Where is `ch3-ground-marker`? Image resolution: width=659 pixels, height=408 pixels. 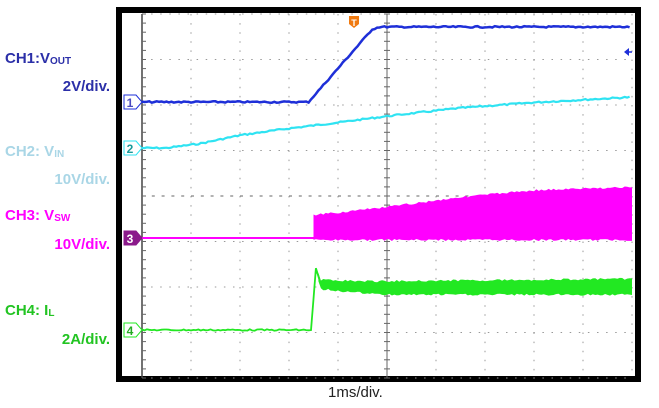 ch3-ground-marker is located at coordinates (133, 238).